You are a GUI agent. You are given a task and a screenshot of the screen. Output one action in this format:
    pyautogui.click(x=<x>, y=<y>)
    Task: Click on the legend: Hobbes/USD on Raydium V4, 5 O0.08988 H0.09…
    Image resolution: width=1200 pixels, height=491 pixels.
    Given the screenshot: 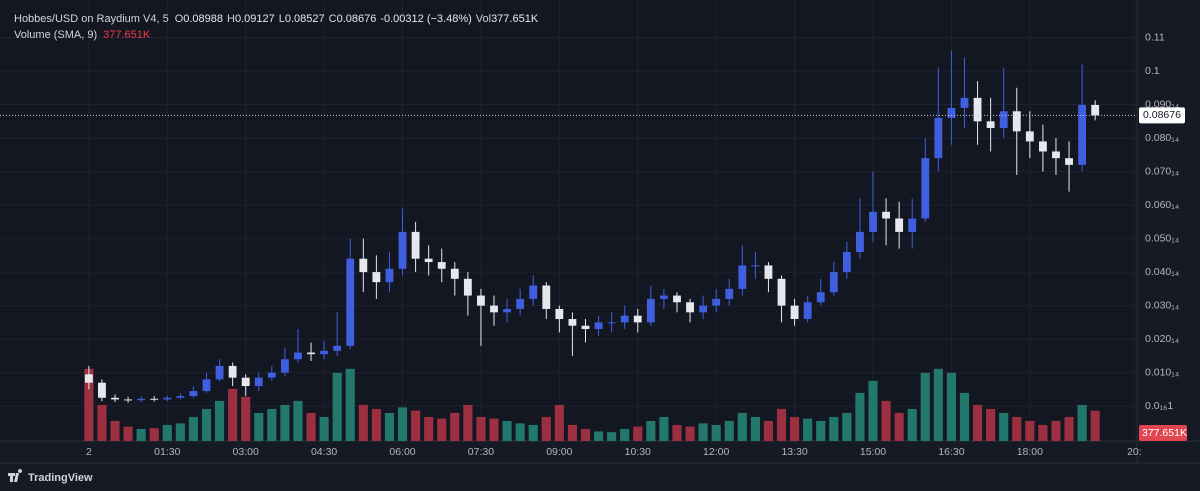 What is the action you would take?
    pyautogui.click(x=276, y=19)
    